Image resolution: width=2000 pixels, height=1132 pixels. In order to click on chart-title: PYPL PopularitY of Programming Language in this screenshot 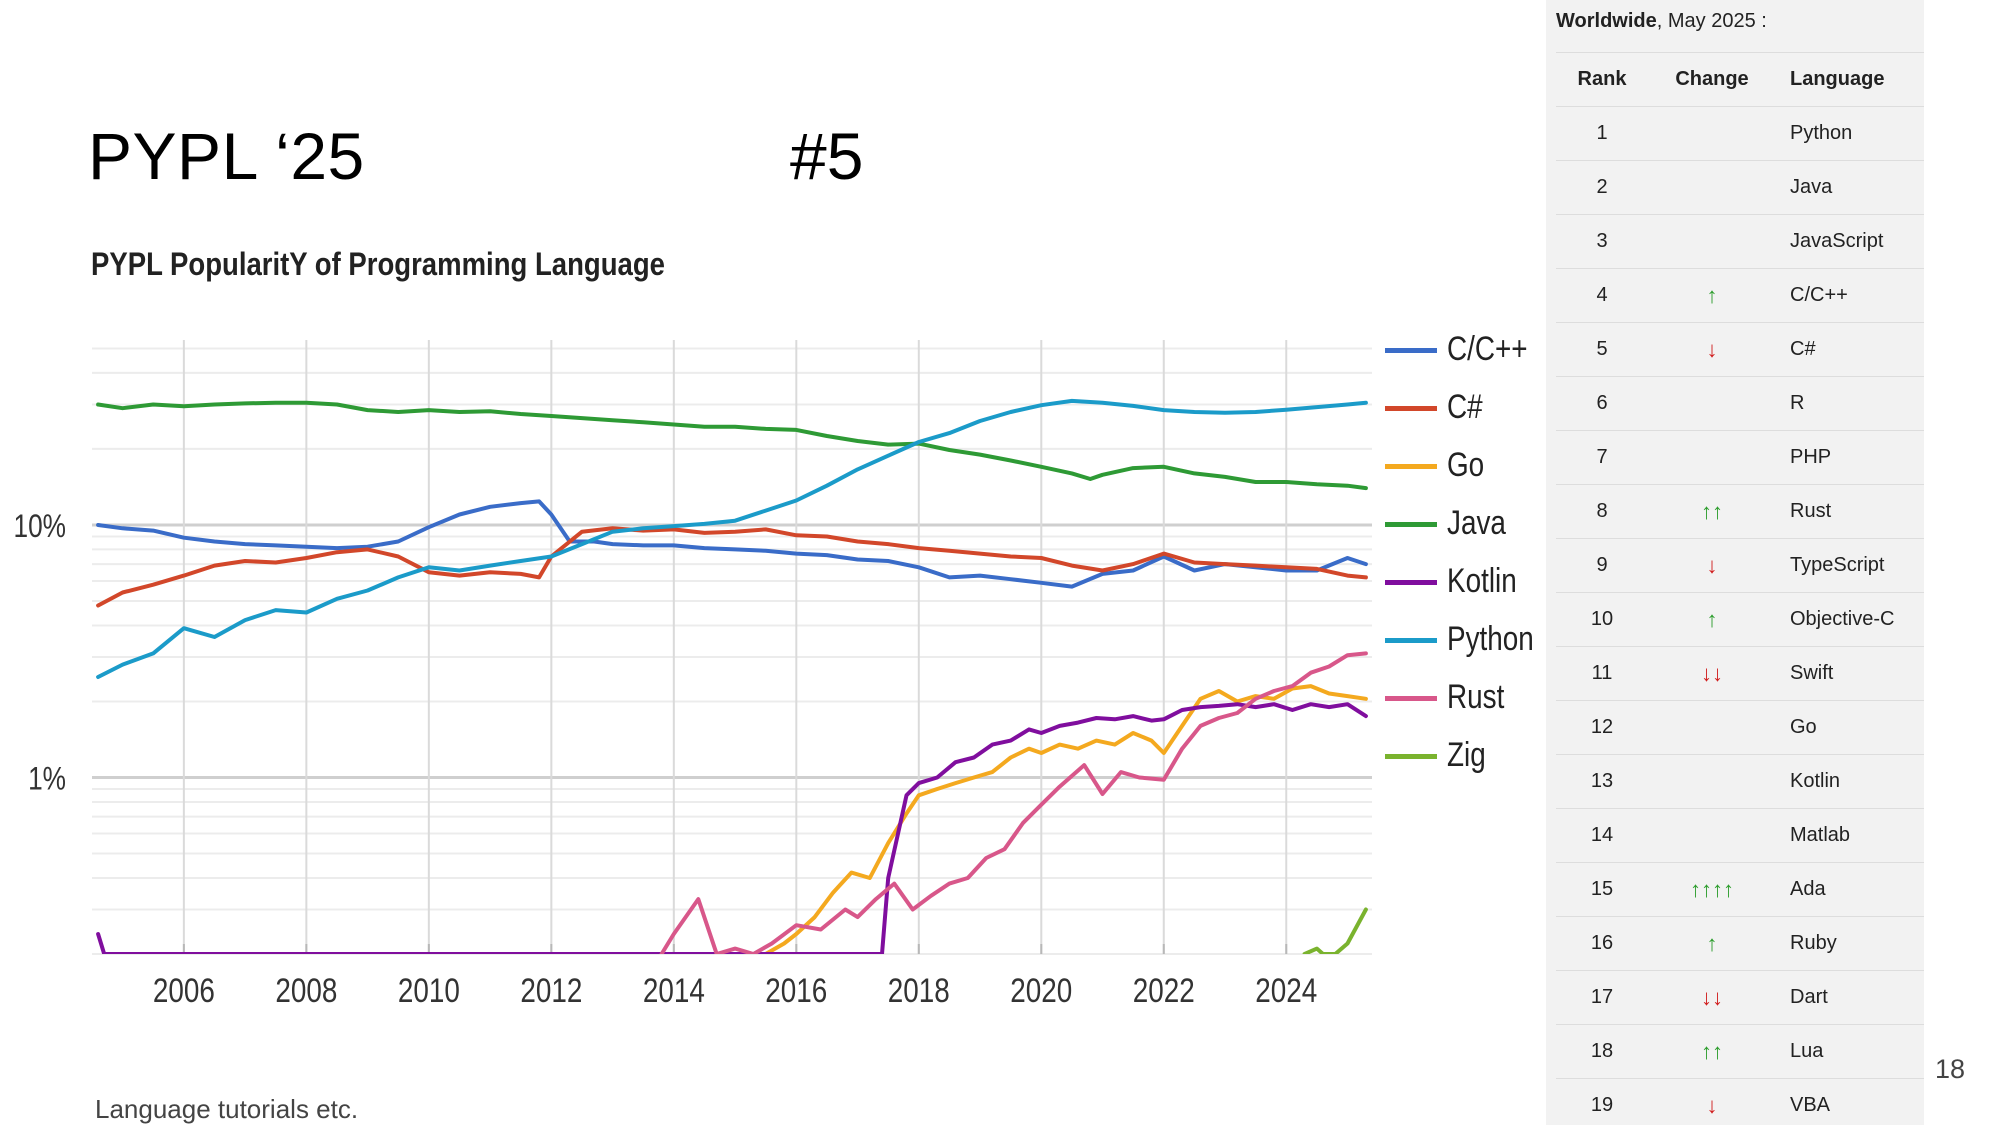, I will do `click(378, 264)`.